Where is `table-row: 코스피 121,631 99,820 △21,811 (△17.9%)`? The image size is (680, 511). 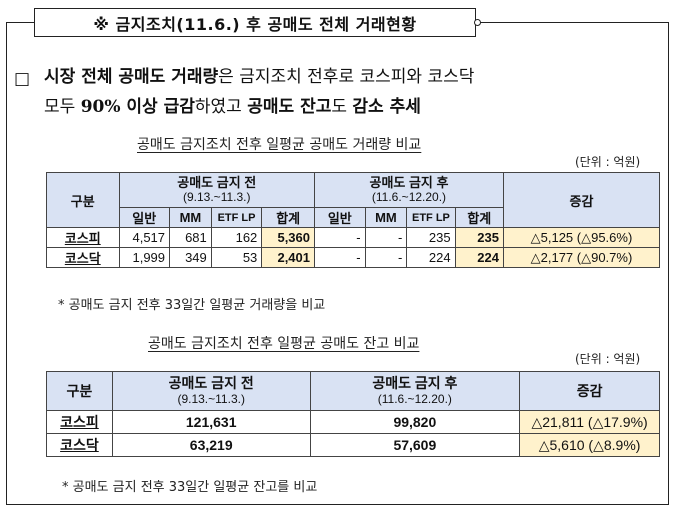 table-row: 코스피 121,631 99,820 △21,811 (△17.9%) is located at coordinates (353, 422).